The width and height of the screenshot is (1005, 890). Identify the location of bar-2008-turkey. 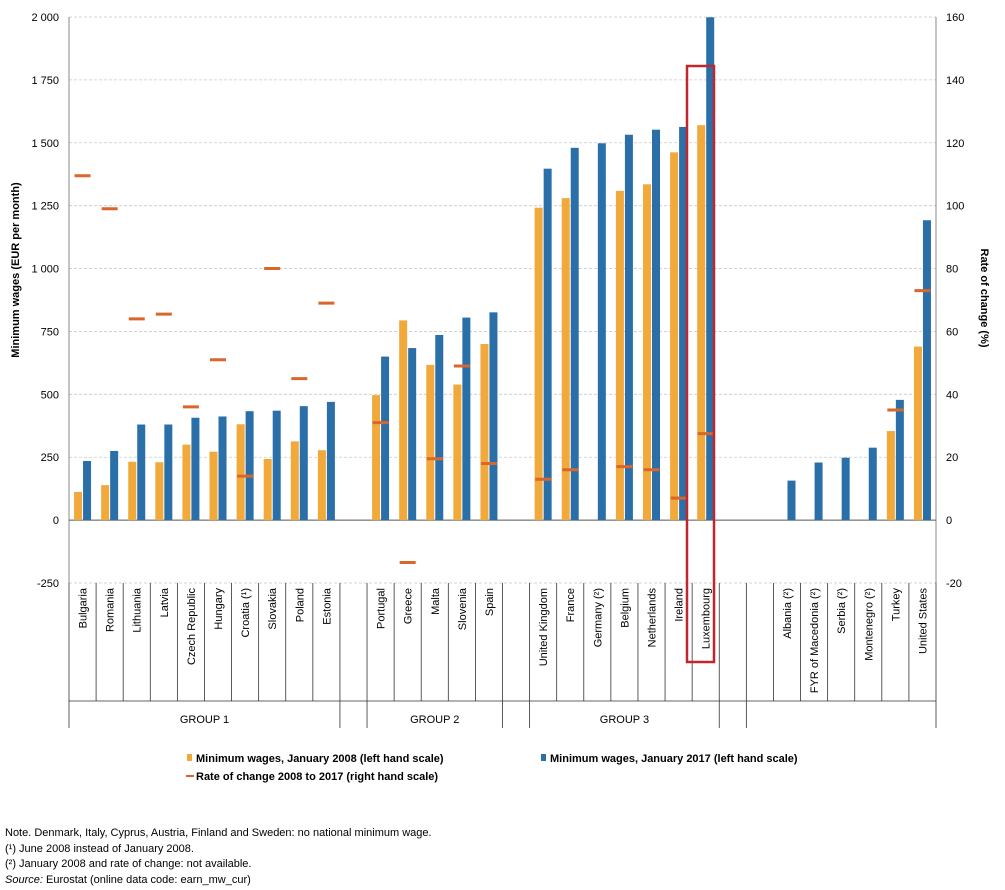
(890, 476).